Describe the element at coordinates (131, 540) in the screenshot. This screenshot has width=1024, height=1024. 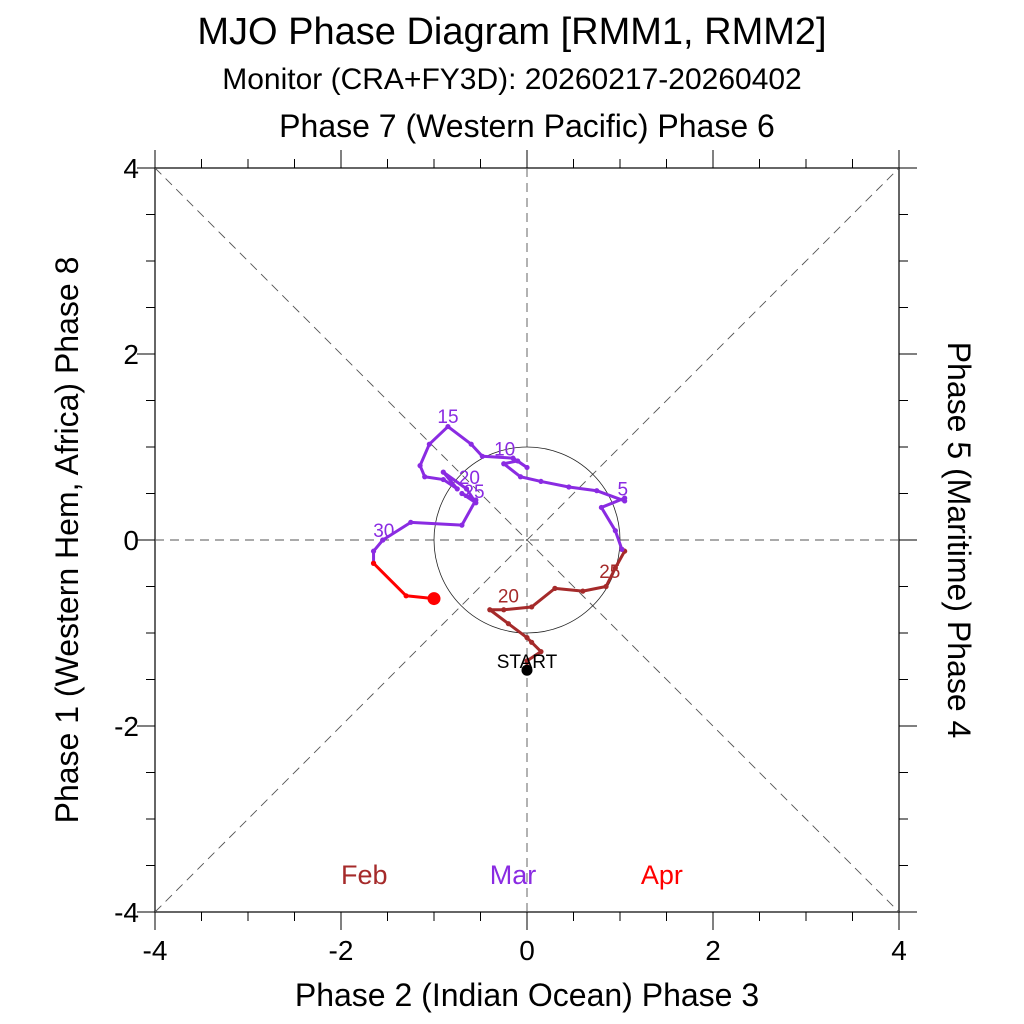
I see `y-tick-label: 0` at that location.